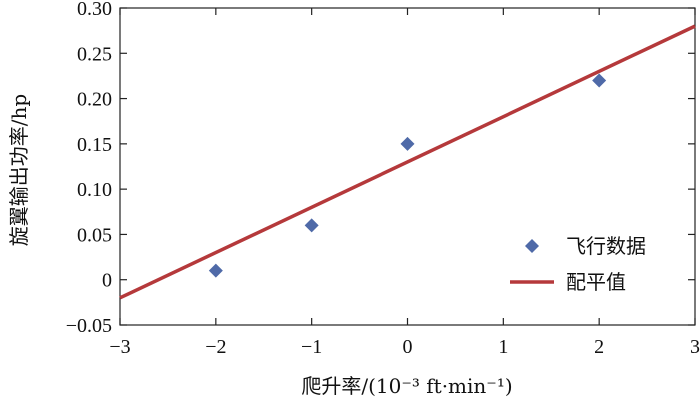 The width and height of the screenshot is (700, 403). What do you see at coordinates (695, 347) in the screenshot?
I see `x-tick-label: 3` at bounding box center [695, 347].